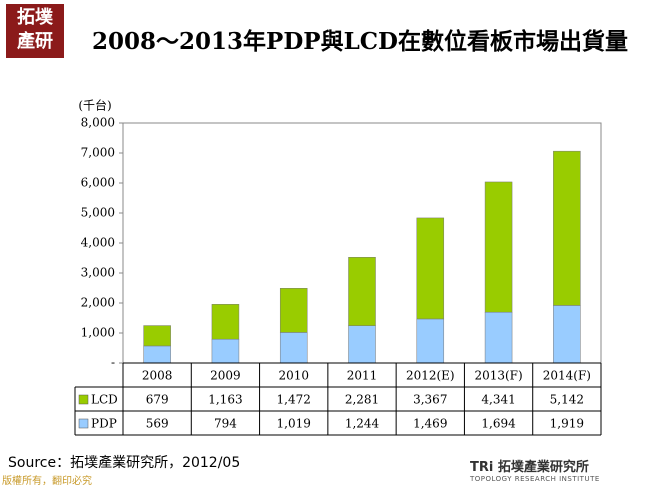 The width and height of the screenshot is (650, 487). Describe the element at coordinates (294, 424) in the screenshot. I see `table-value: 1,019` at that location.